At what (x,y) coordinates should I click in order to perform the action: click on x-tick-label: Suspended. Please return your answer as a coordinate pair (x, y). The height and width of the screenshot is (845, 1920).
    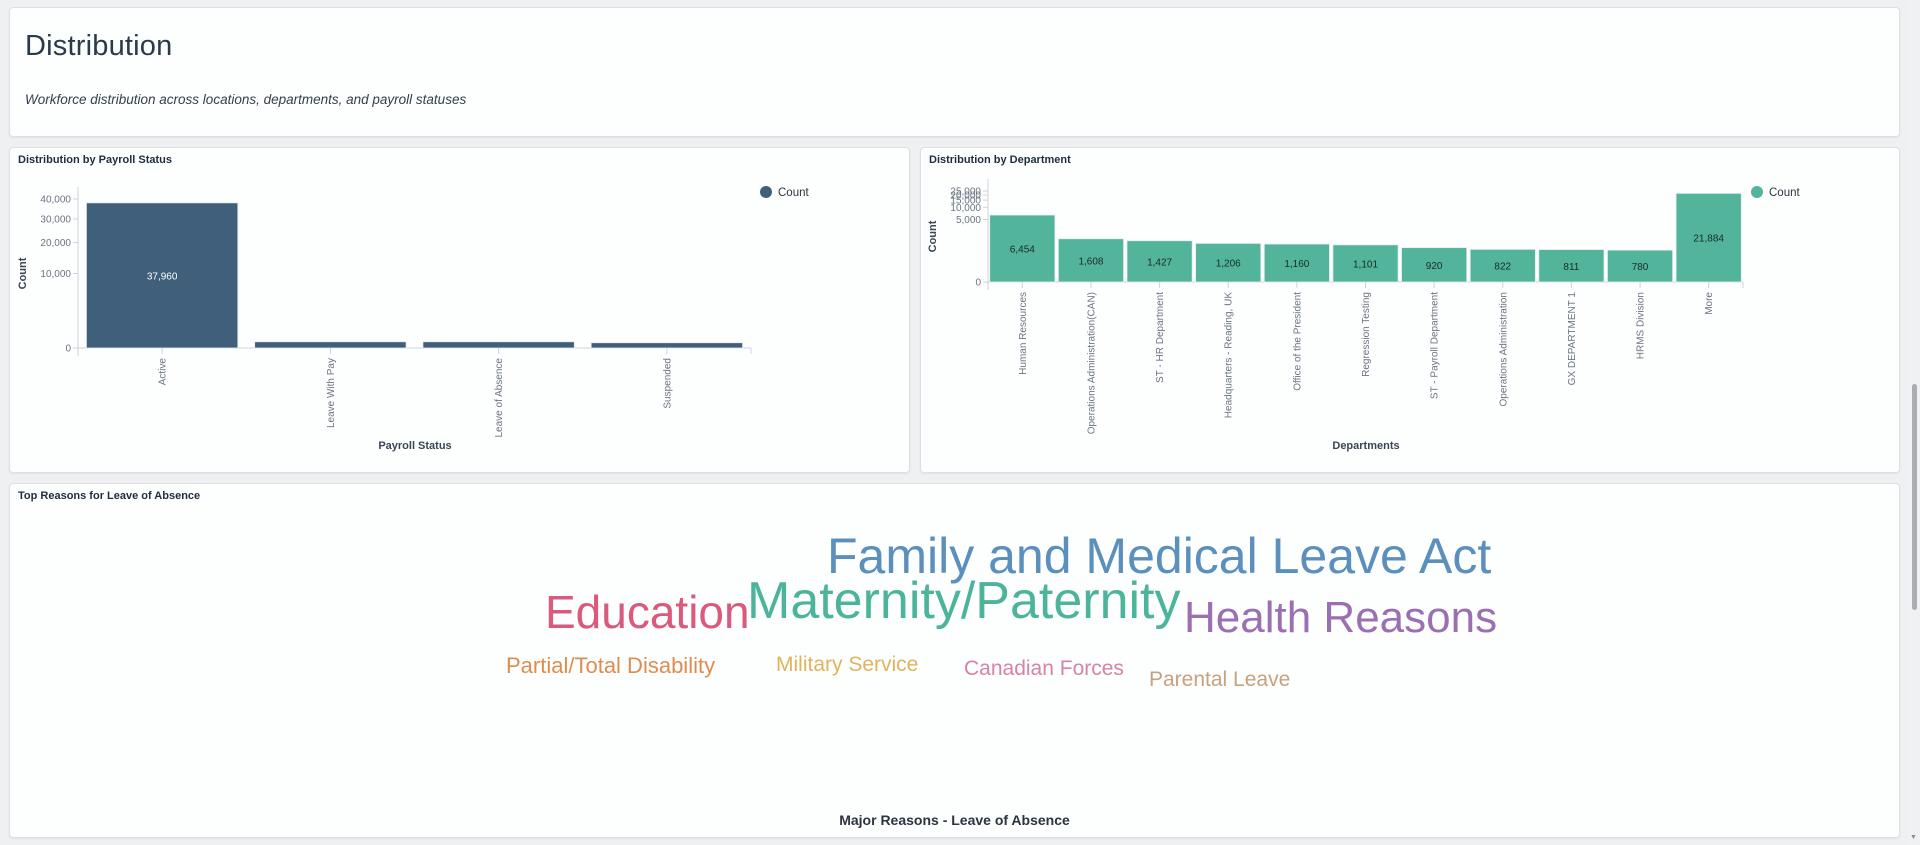
    Looking at the image, I should click on (667, 383).